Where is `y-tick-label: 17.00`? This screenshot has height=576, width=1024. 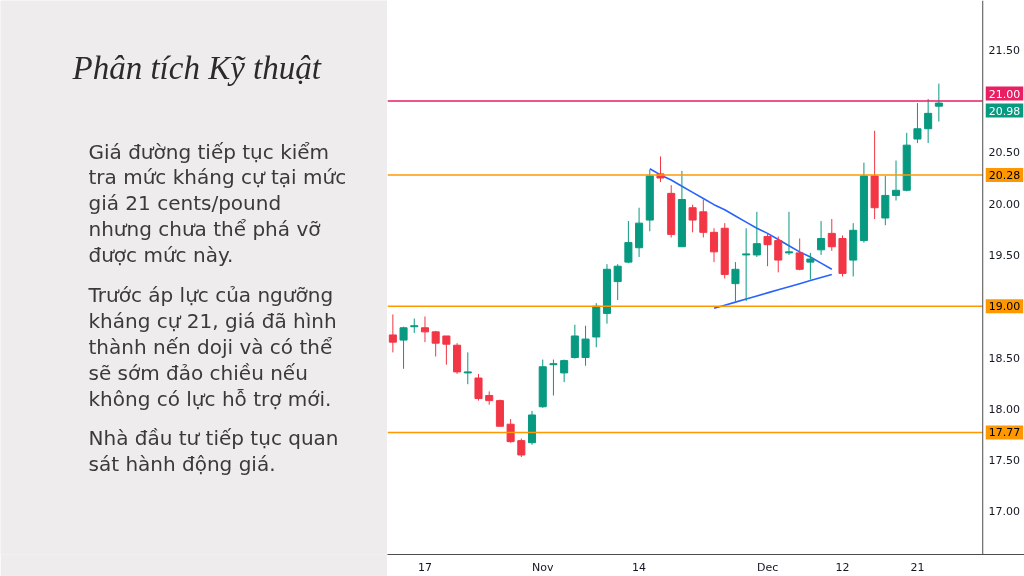
y-tick-label: 17.00 is located at coordinates (1004, 512).